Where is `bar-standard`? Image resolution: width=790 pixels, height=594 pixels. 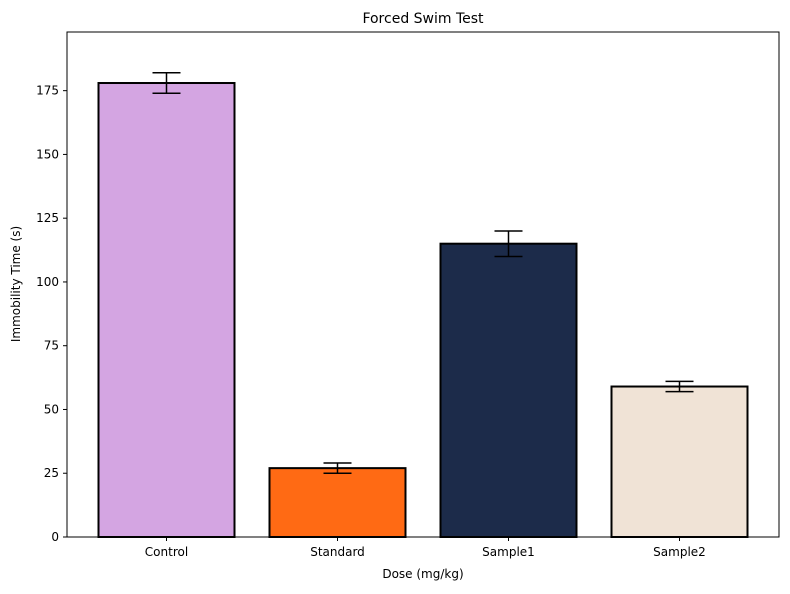
bar-standard is located at coordinates (337, 502).